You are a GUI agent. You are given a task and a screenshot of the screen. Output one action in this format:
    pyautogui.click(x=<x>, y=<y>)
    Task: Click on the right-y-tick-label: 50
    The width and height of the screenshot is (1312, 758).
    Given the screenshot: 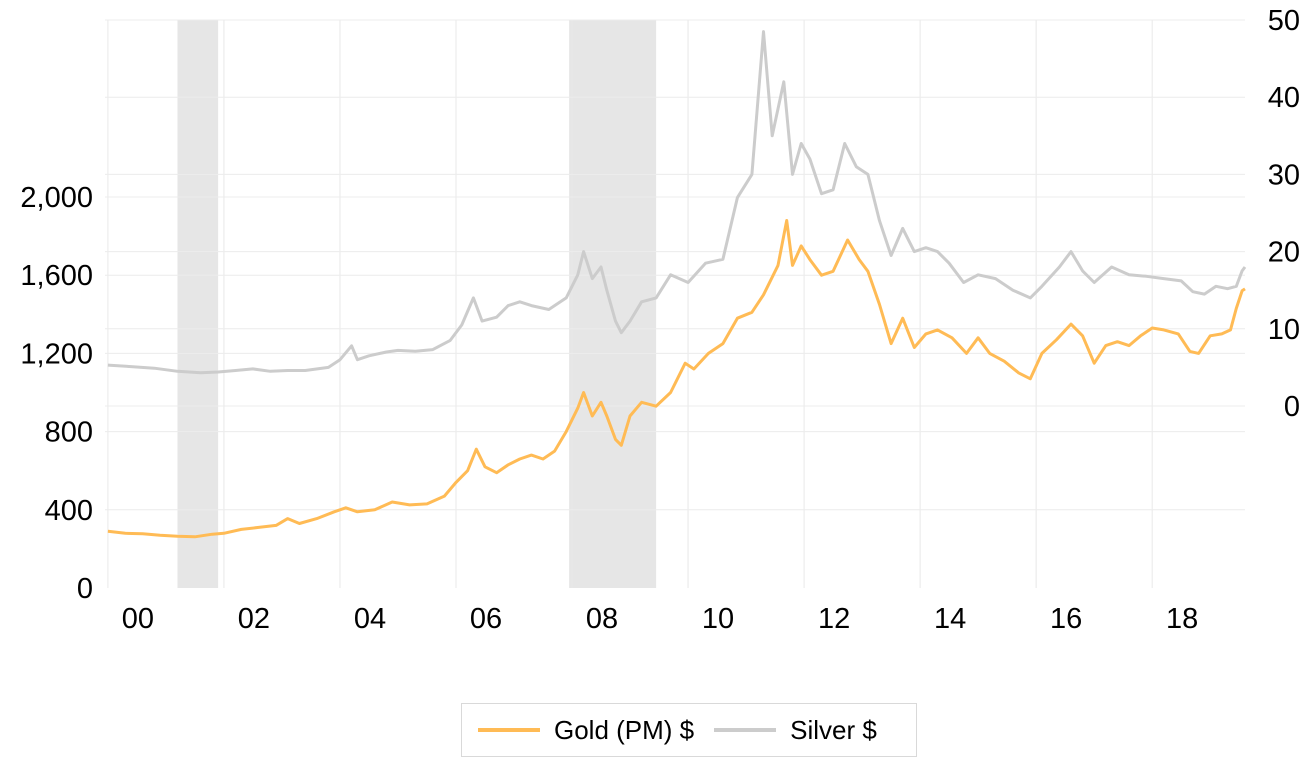 What is the action you would take?
    pyautogui.click(x=1284, y=21)
    